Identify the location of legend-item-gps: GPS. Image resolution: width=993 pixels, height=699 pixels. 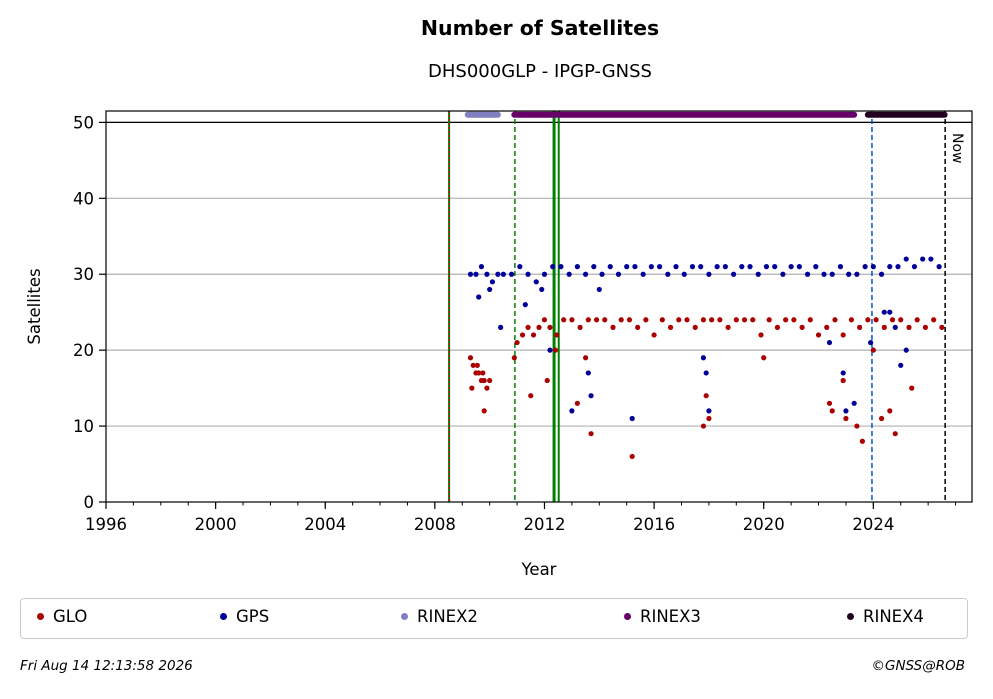
(244, 616).